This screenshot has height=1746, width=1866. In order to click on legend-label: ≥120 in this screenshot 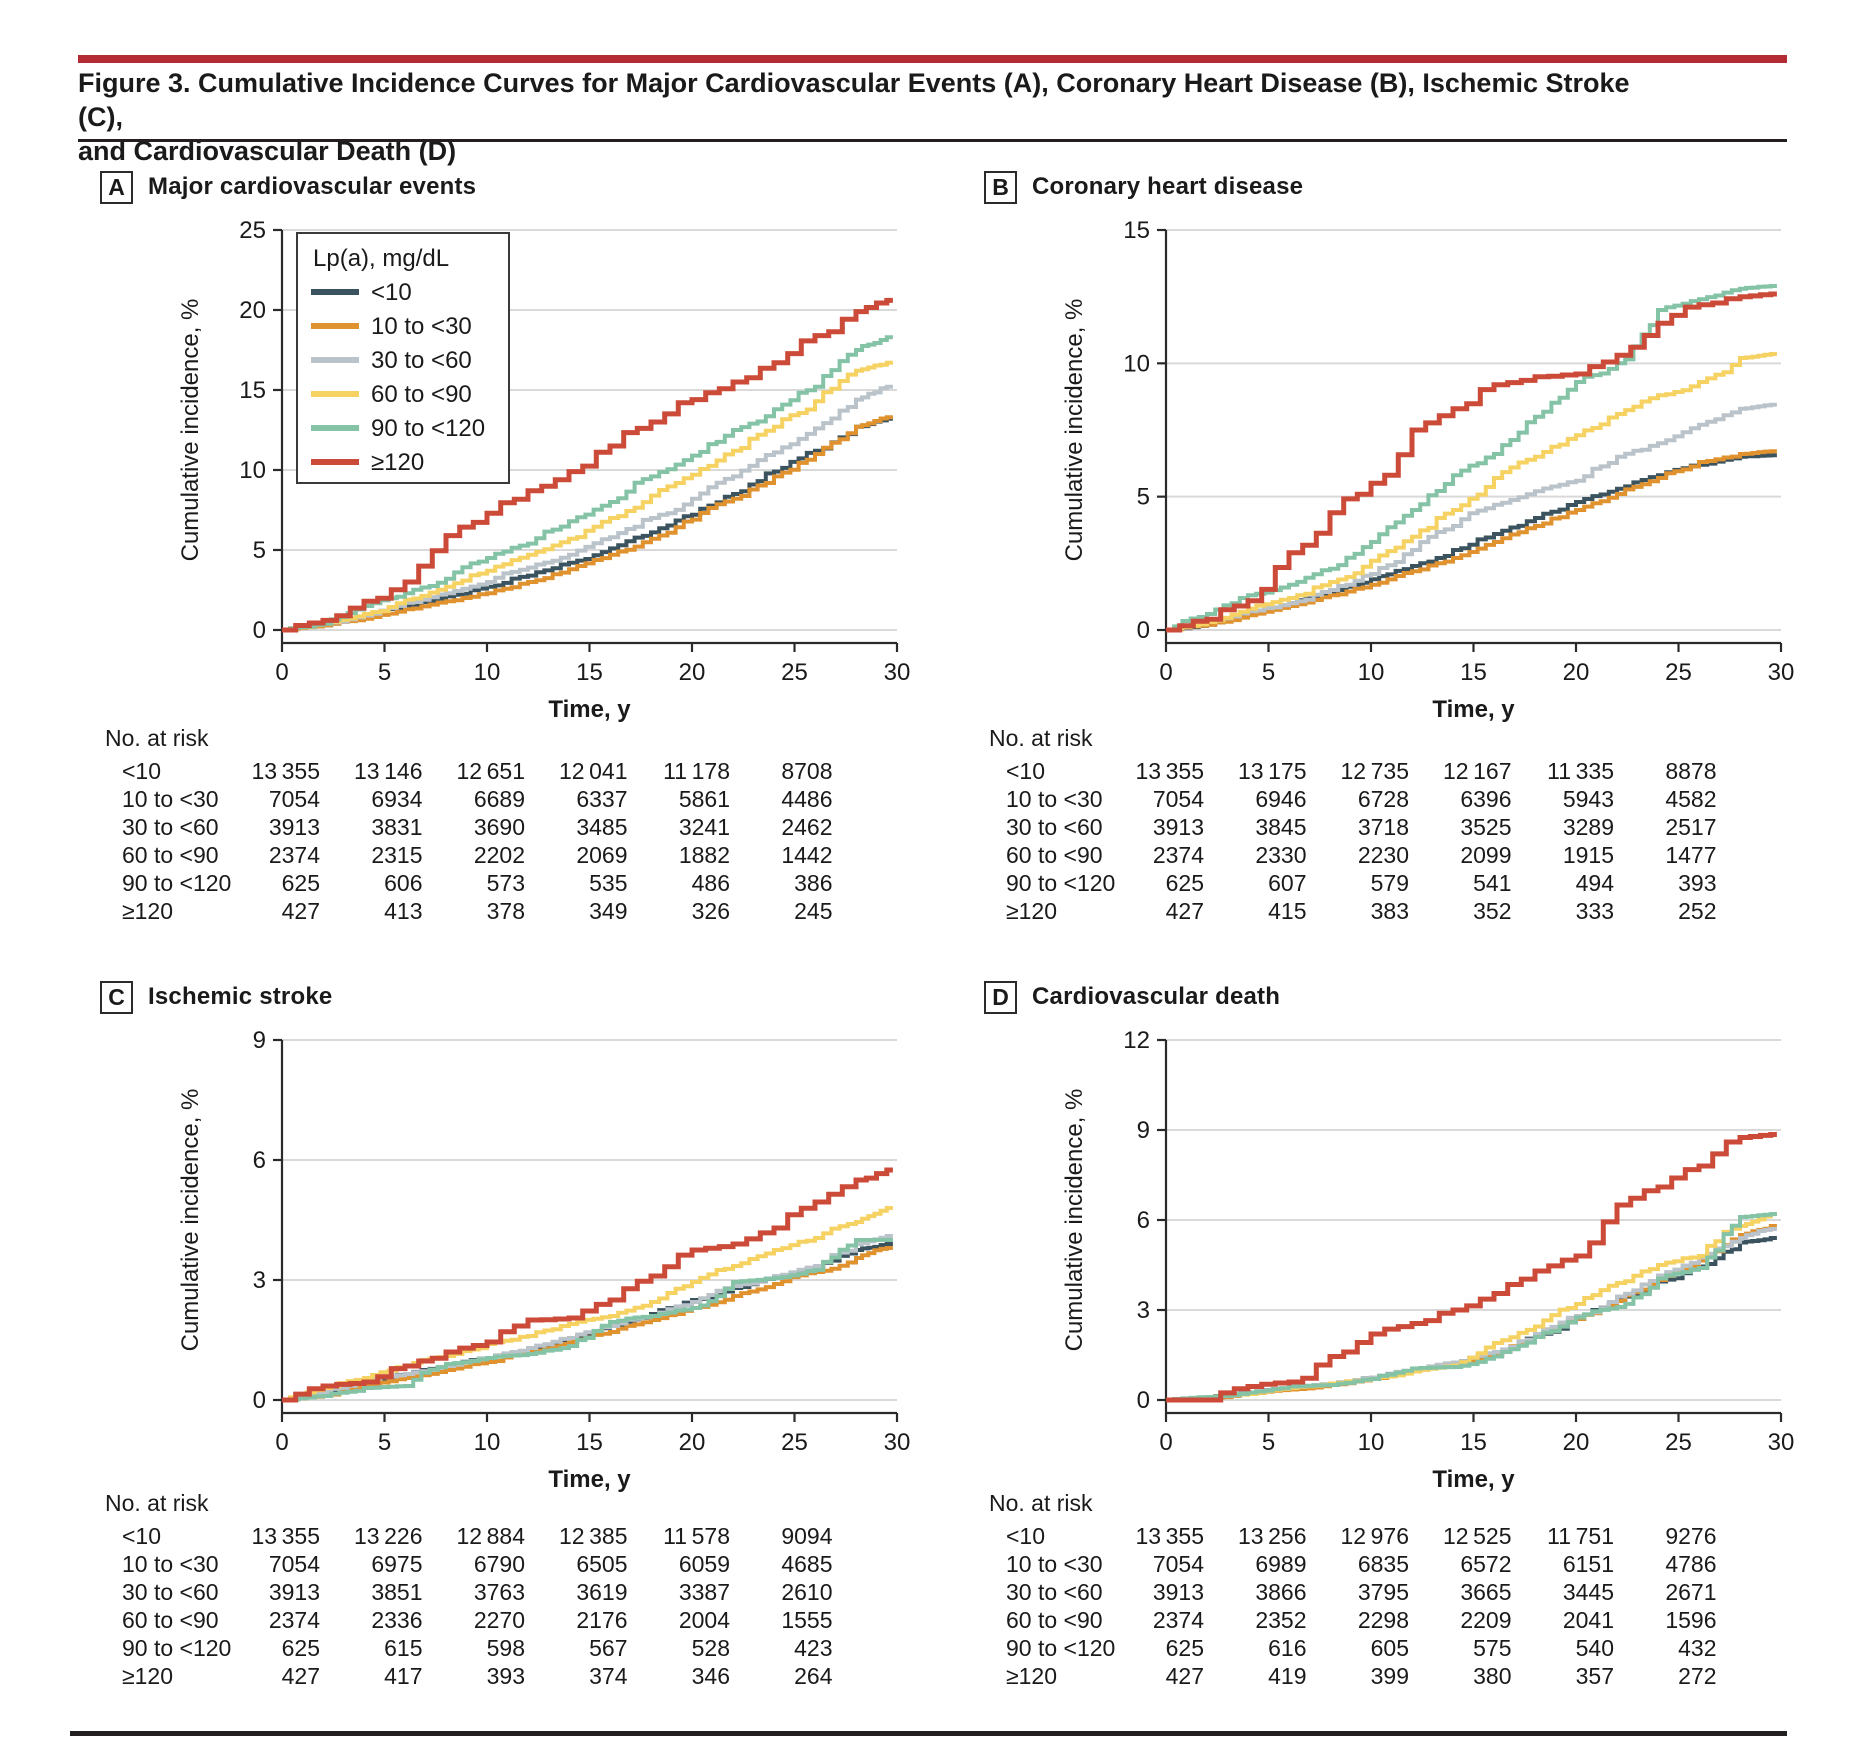, I will do `click(397, 462)`.